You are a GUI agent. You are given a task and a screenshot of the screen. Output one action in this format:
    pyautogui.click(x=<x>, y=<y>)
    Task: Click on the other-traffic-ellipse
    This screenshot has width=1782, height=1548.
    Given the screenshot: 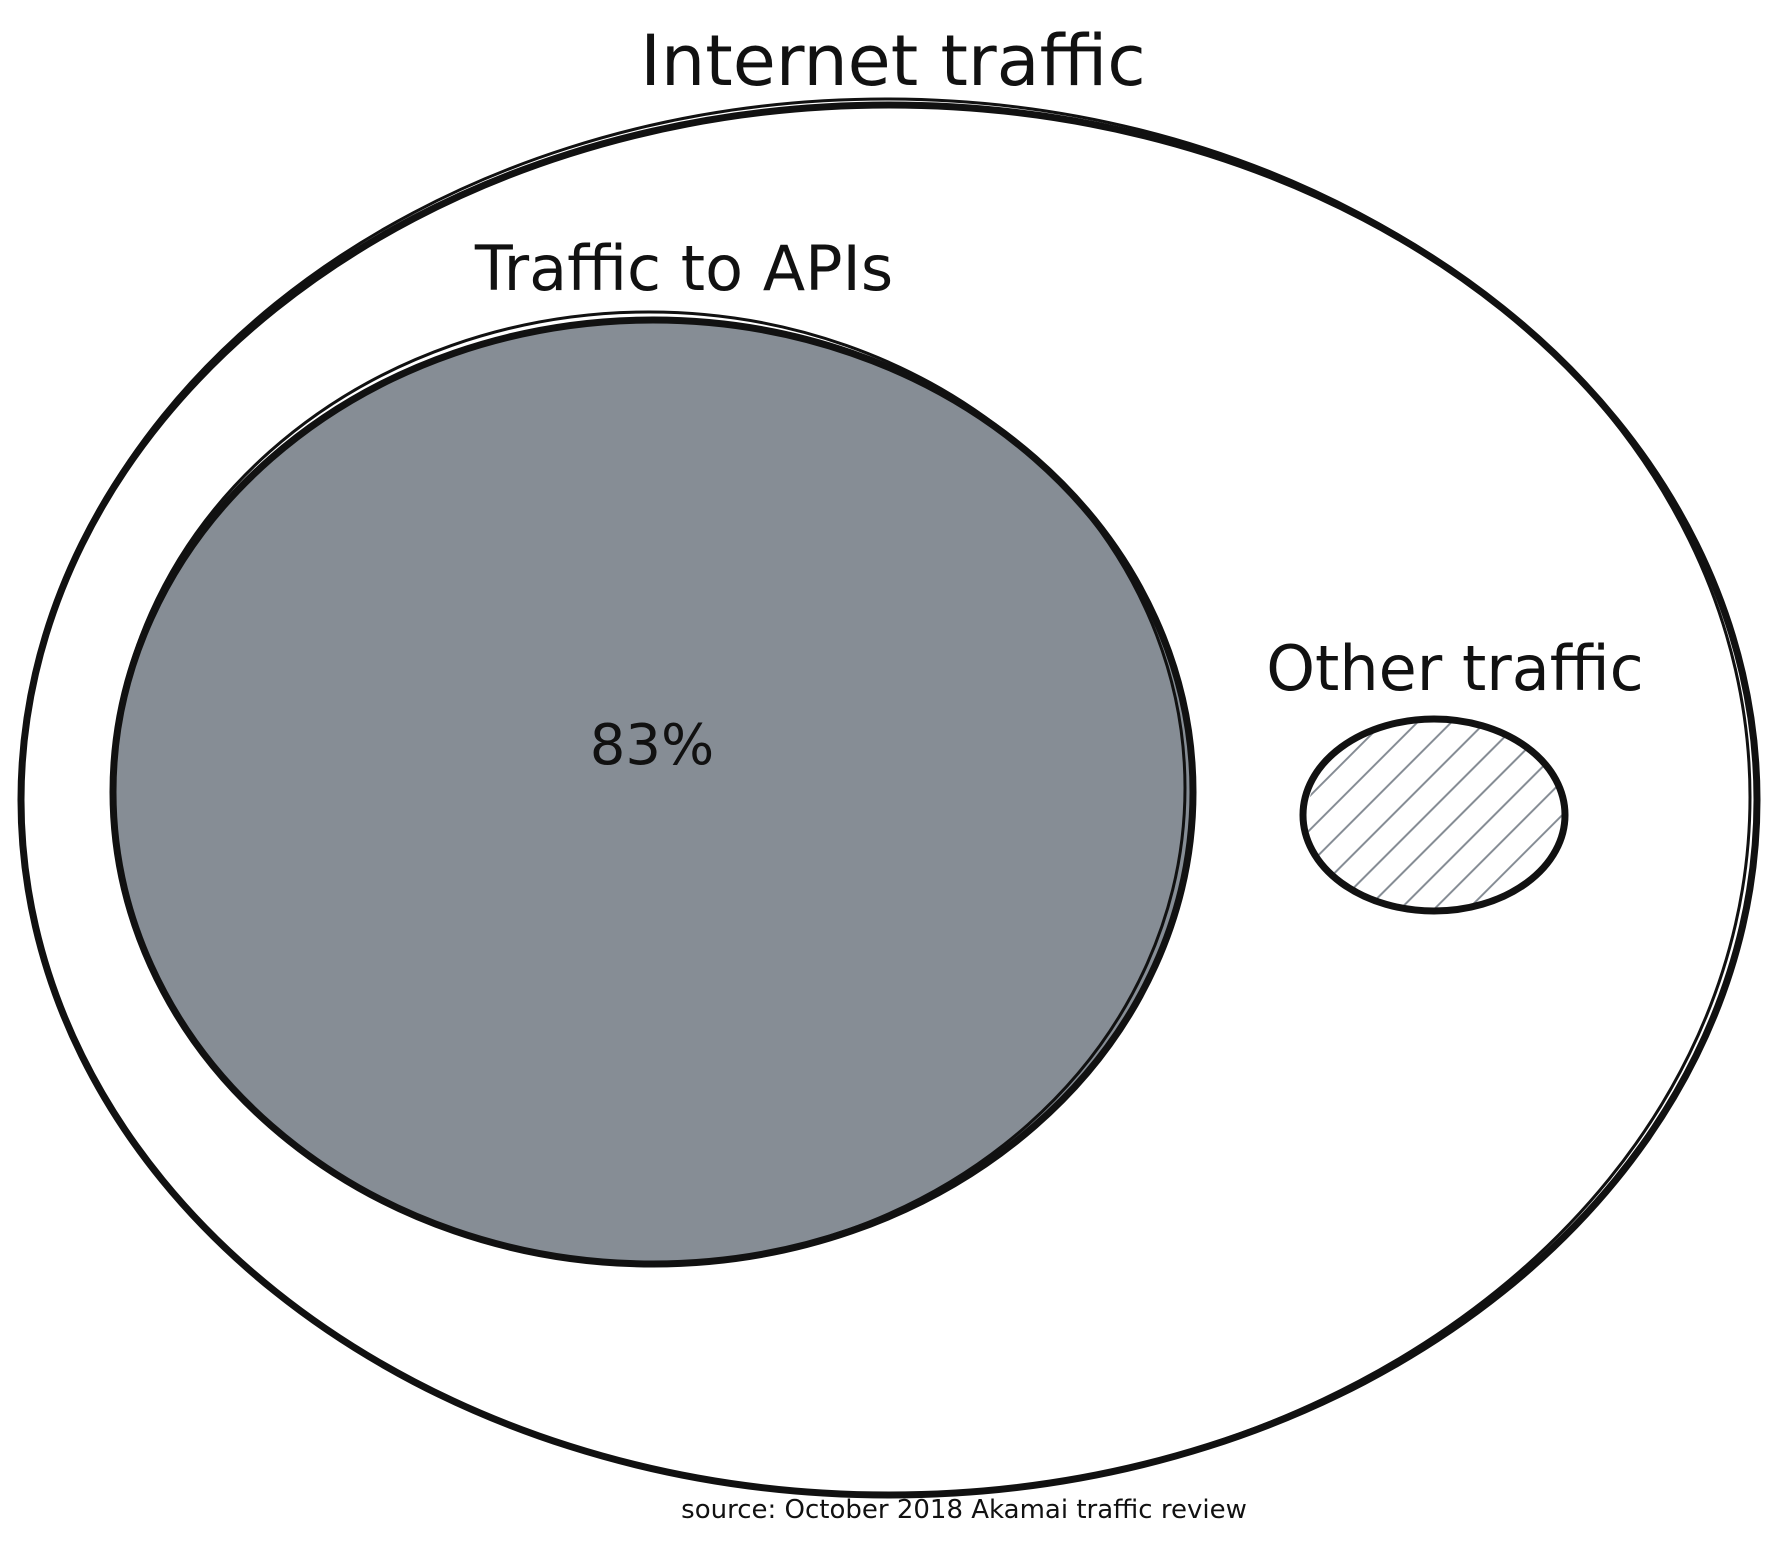 What is the action you would take?
    pyautogui.click(x=1434, y=815)
    